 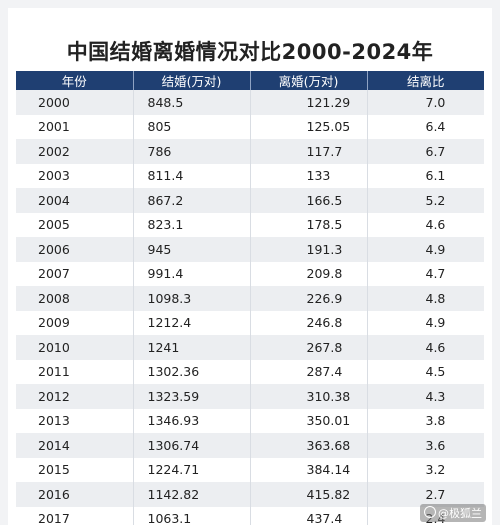 I want to click on cell-ratio: 5.2, so click(x=425, y=200).